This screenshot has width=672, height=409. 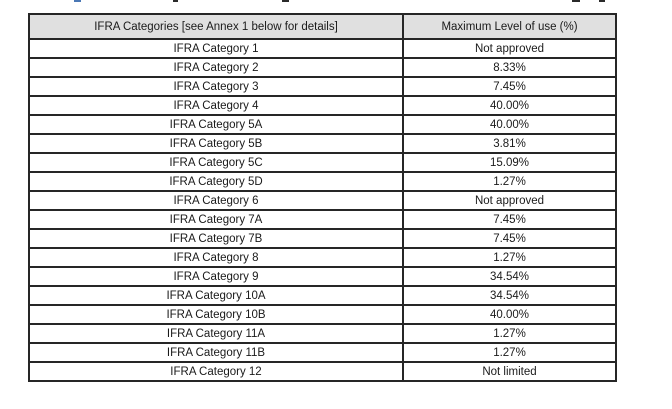 What do you see at coordinates (216, 238) in the screenshot?
I see `category-cell: IFRA Category 7B` at bounding box center [216, 238].